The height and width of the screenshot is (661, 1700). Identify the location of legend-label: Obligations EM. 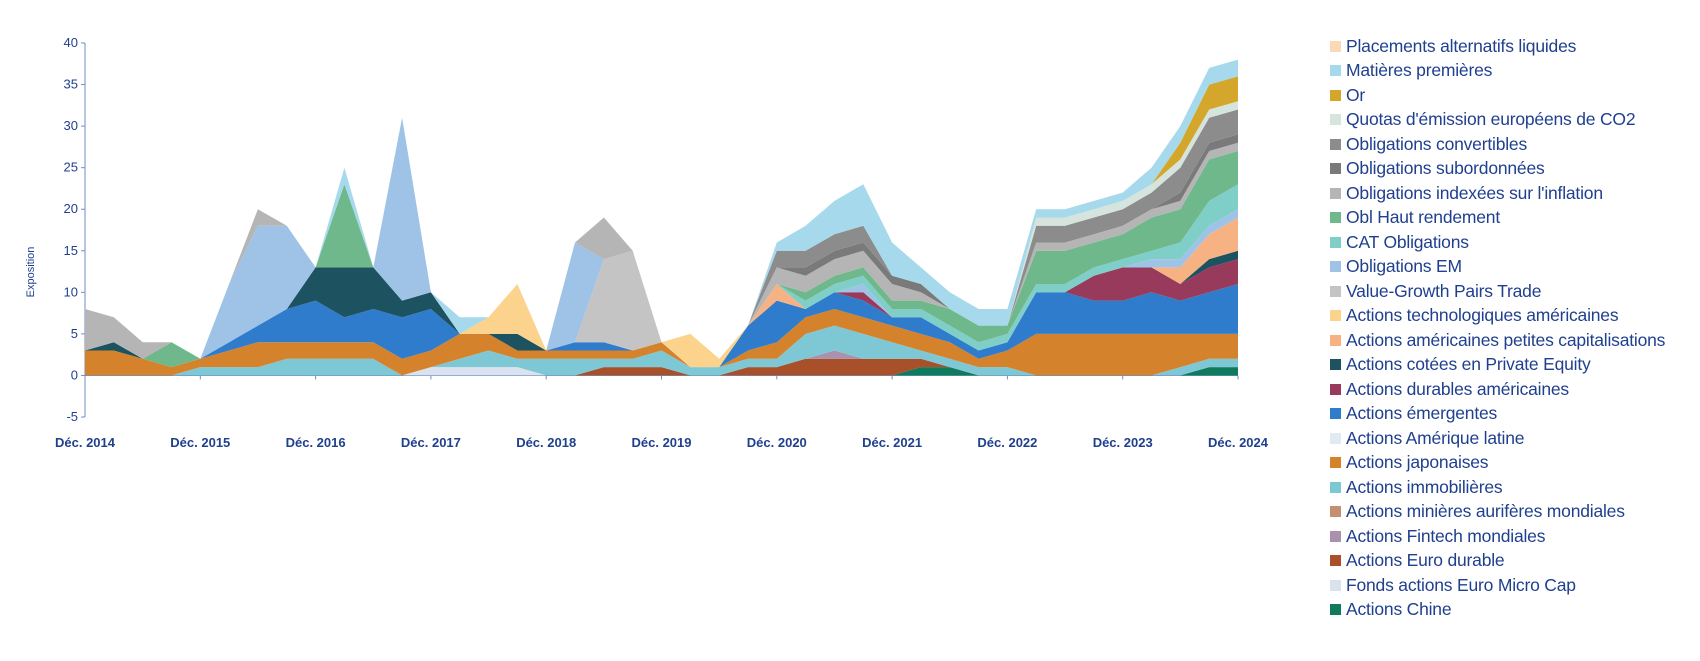
(1404, 266).